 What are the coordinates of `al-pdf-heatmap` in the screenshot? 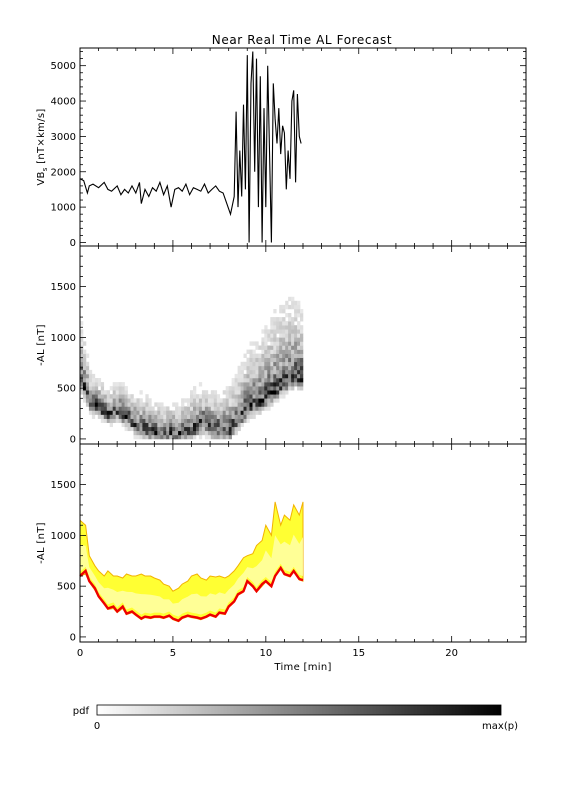 It's located at (192, 368).